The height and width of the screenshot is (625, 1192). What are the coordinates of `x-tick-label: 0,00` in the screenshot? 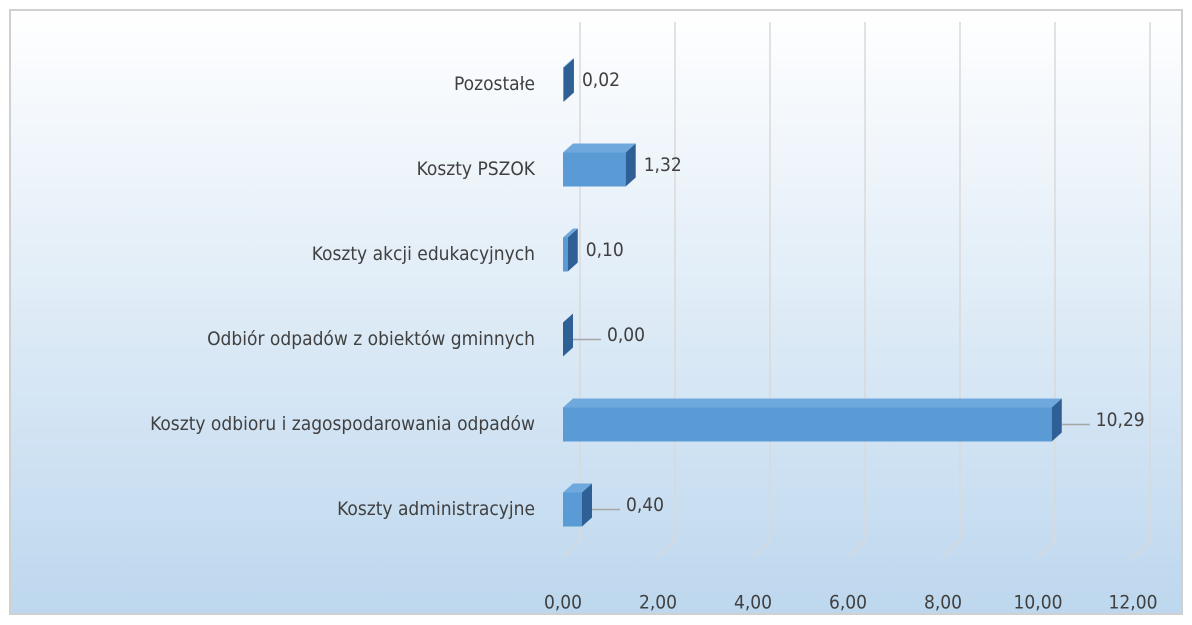 It's located at (563, 603).